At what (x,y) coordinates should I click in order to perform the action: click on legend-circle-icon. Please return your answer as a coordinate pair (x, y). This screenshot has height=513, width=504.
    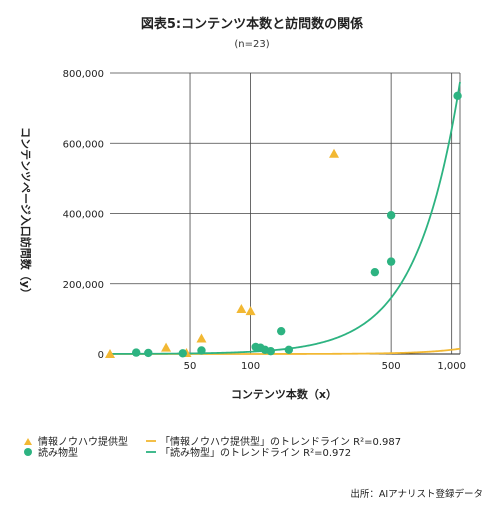
    Looking at the image, I should click on (28, 452).